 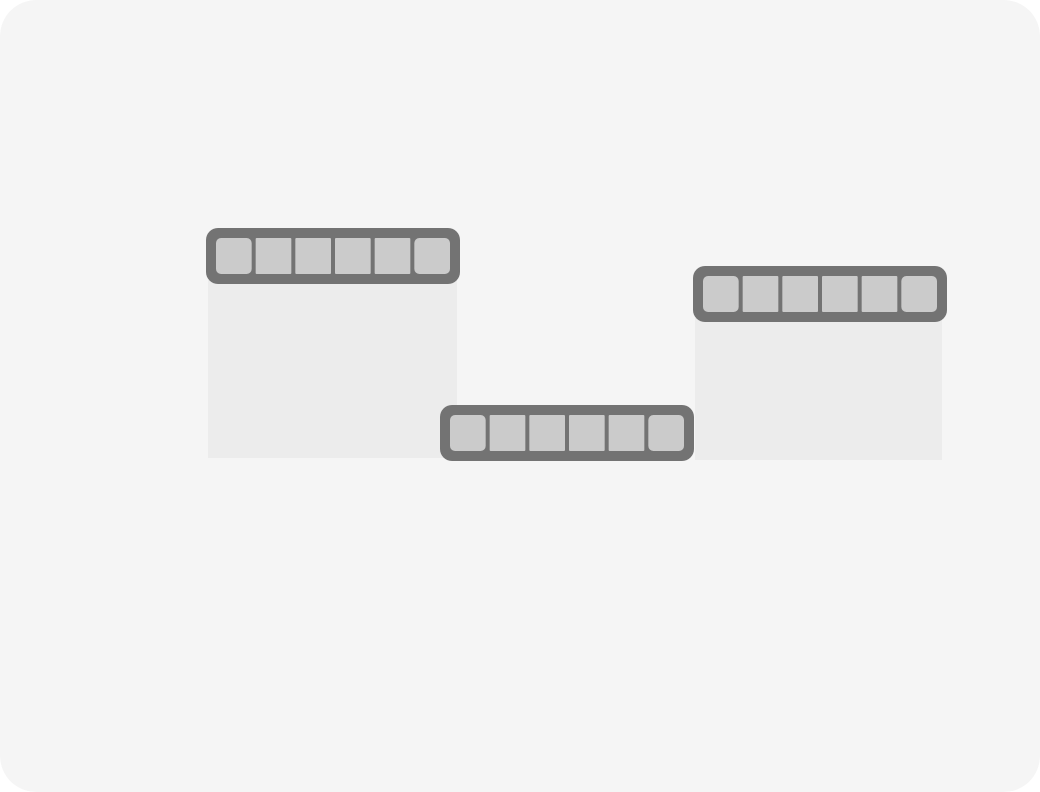 I want to click on tray-right, so click(x=820, y=363).